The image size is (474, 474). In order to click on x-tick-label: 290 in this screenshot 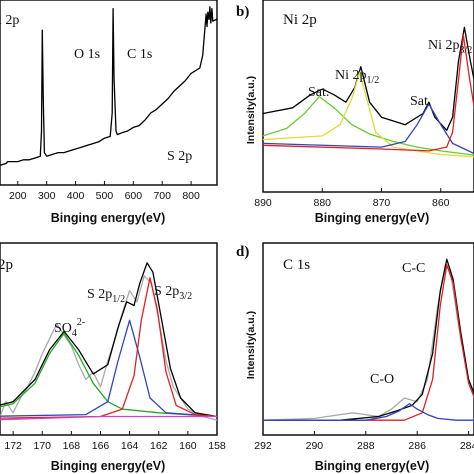, I will do `click(315, 446)`.